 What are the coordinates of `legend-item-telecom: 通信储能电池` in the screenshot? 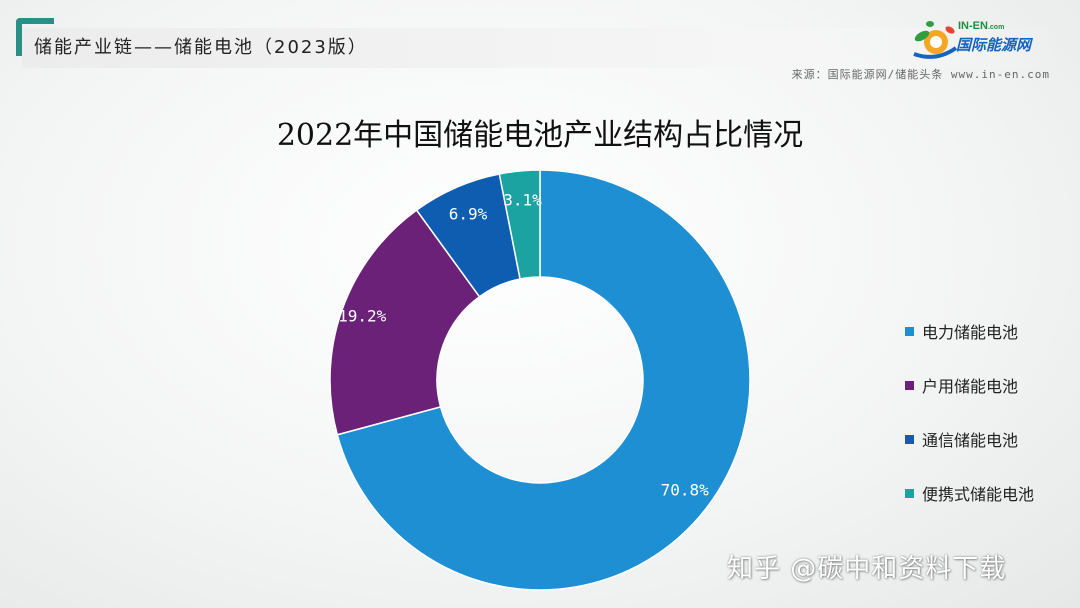 It's located at (969, 439).